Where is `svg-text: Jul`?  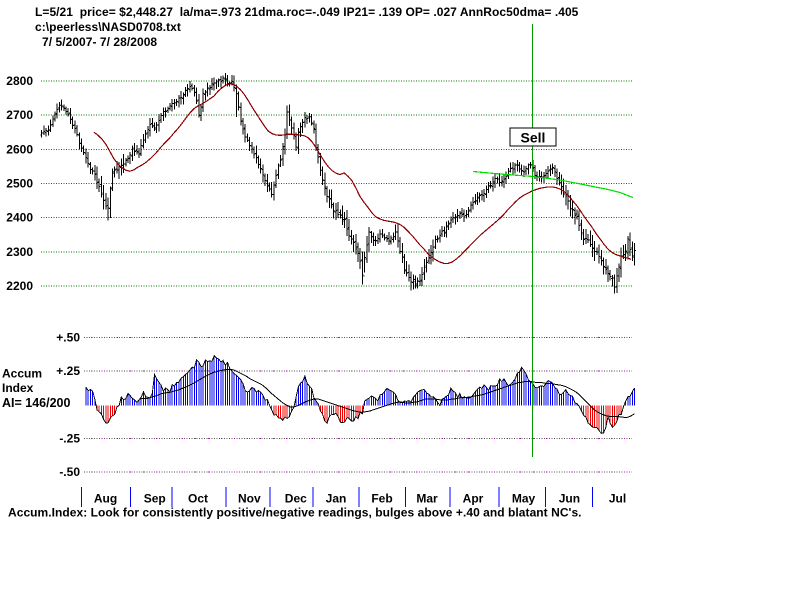 svg-text: Jul is located at coordinates (617, 499).